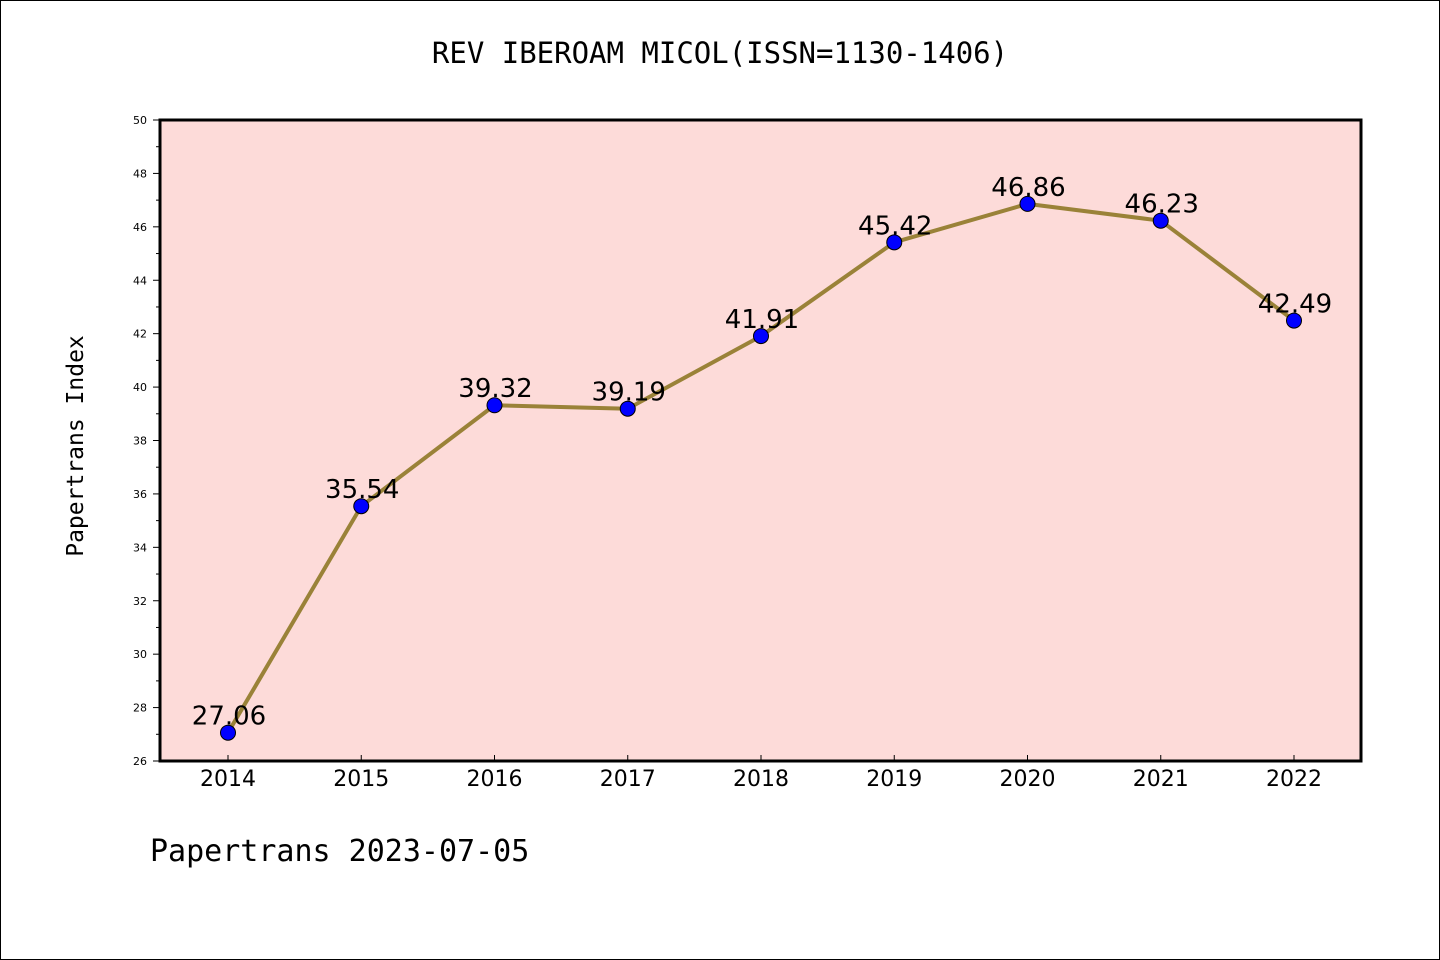  I want to click on data-label: 46.86, so click(1028, 188).